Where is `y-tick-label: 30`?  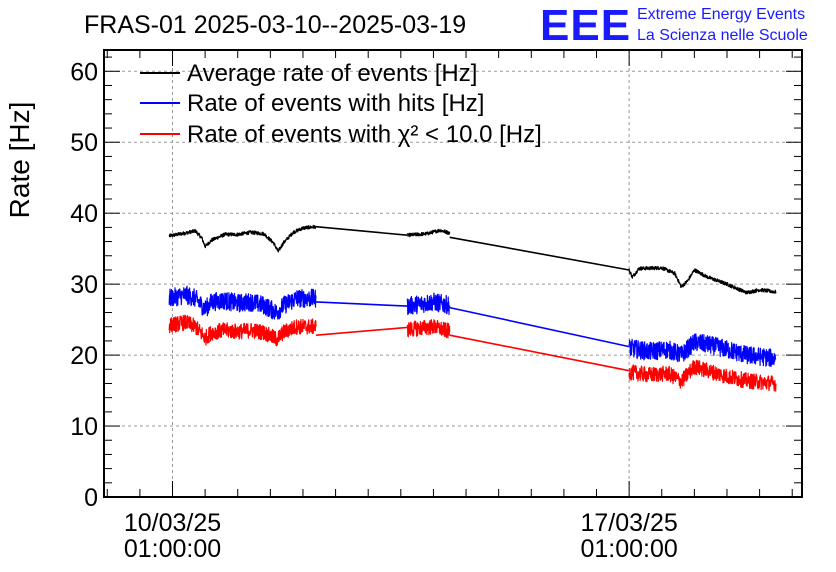
y-tick-label: 30 is located at coordinates (84, 285).